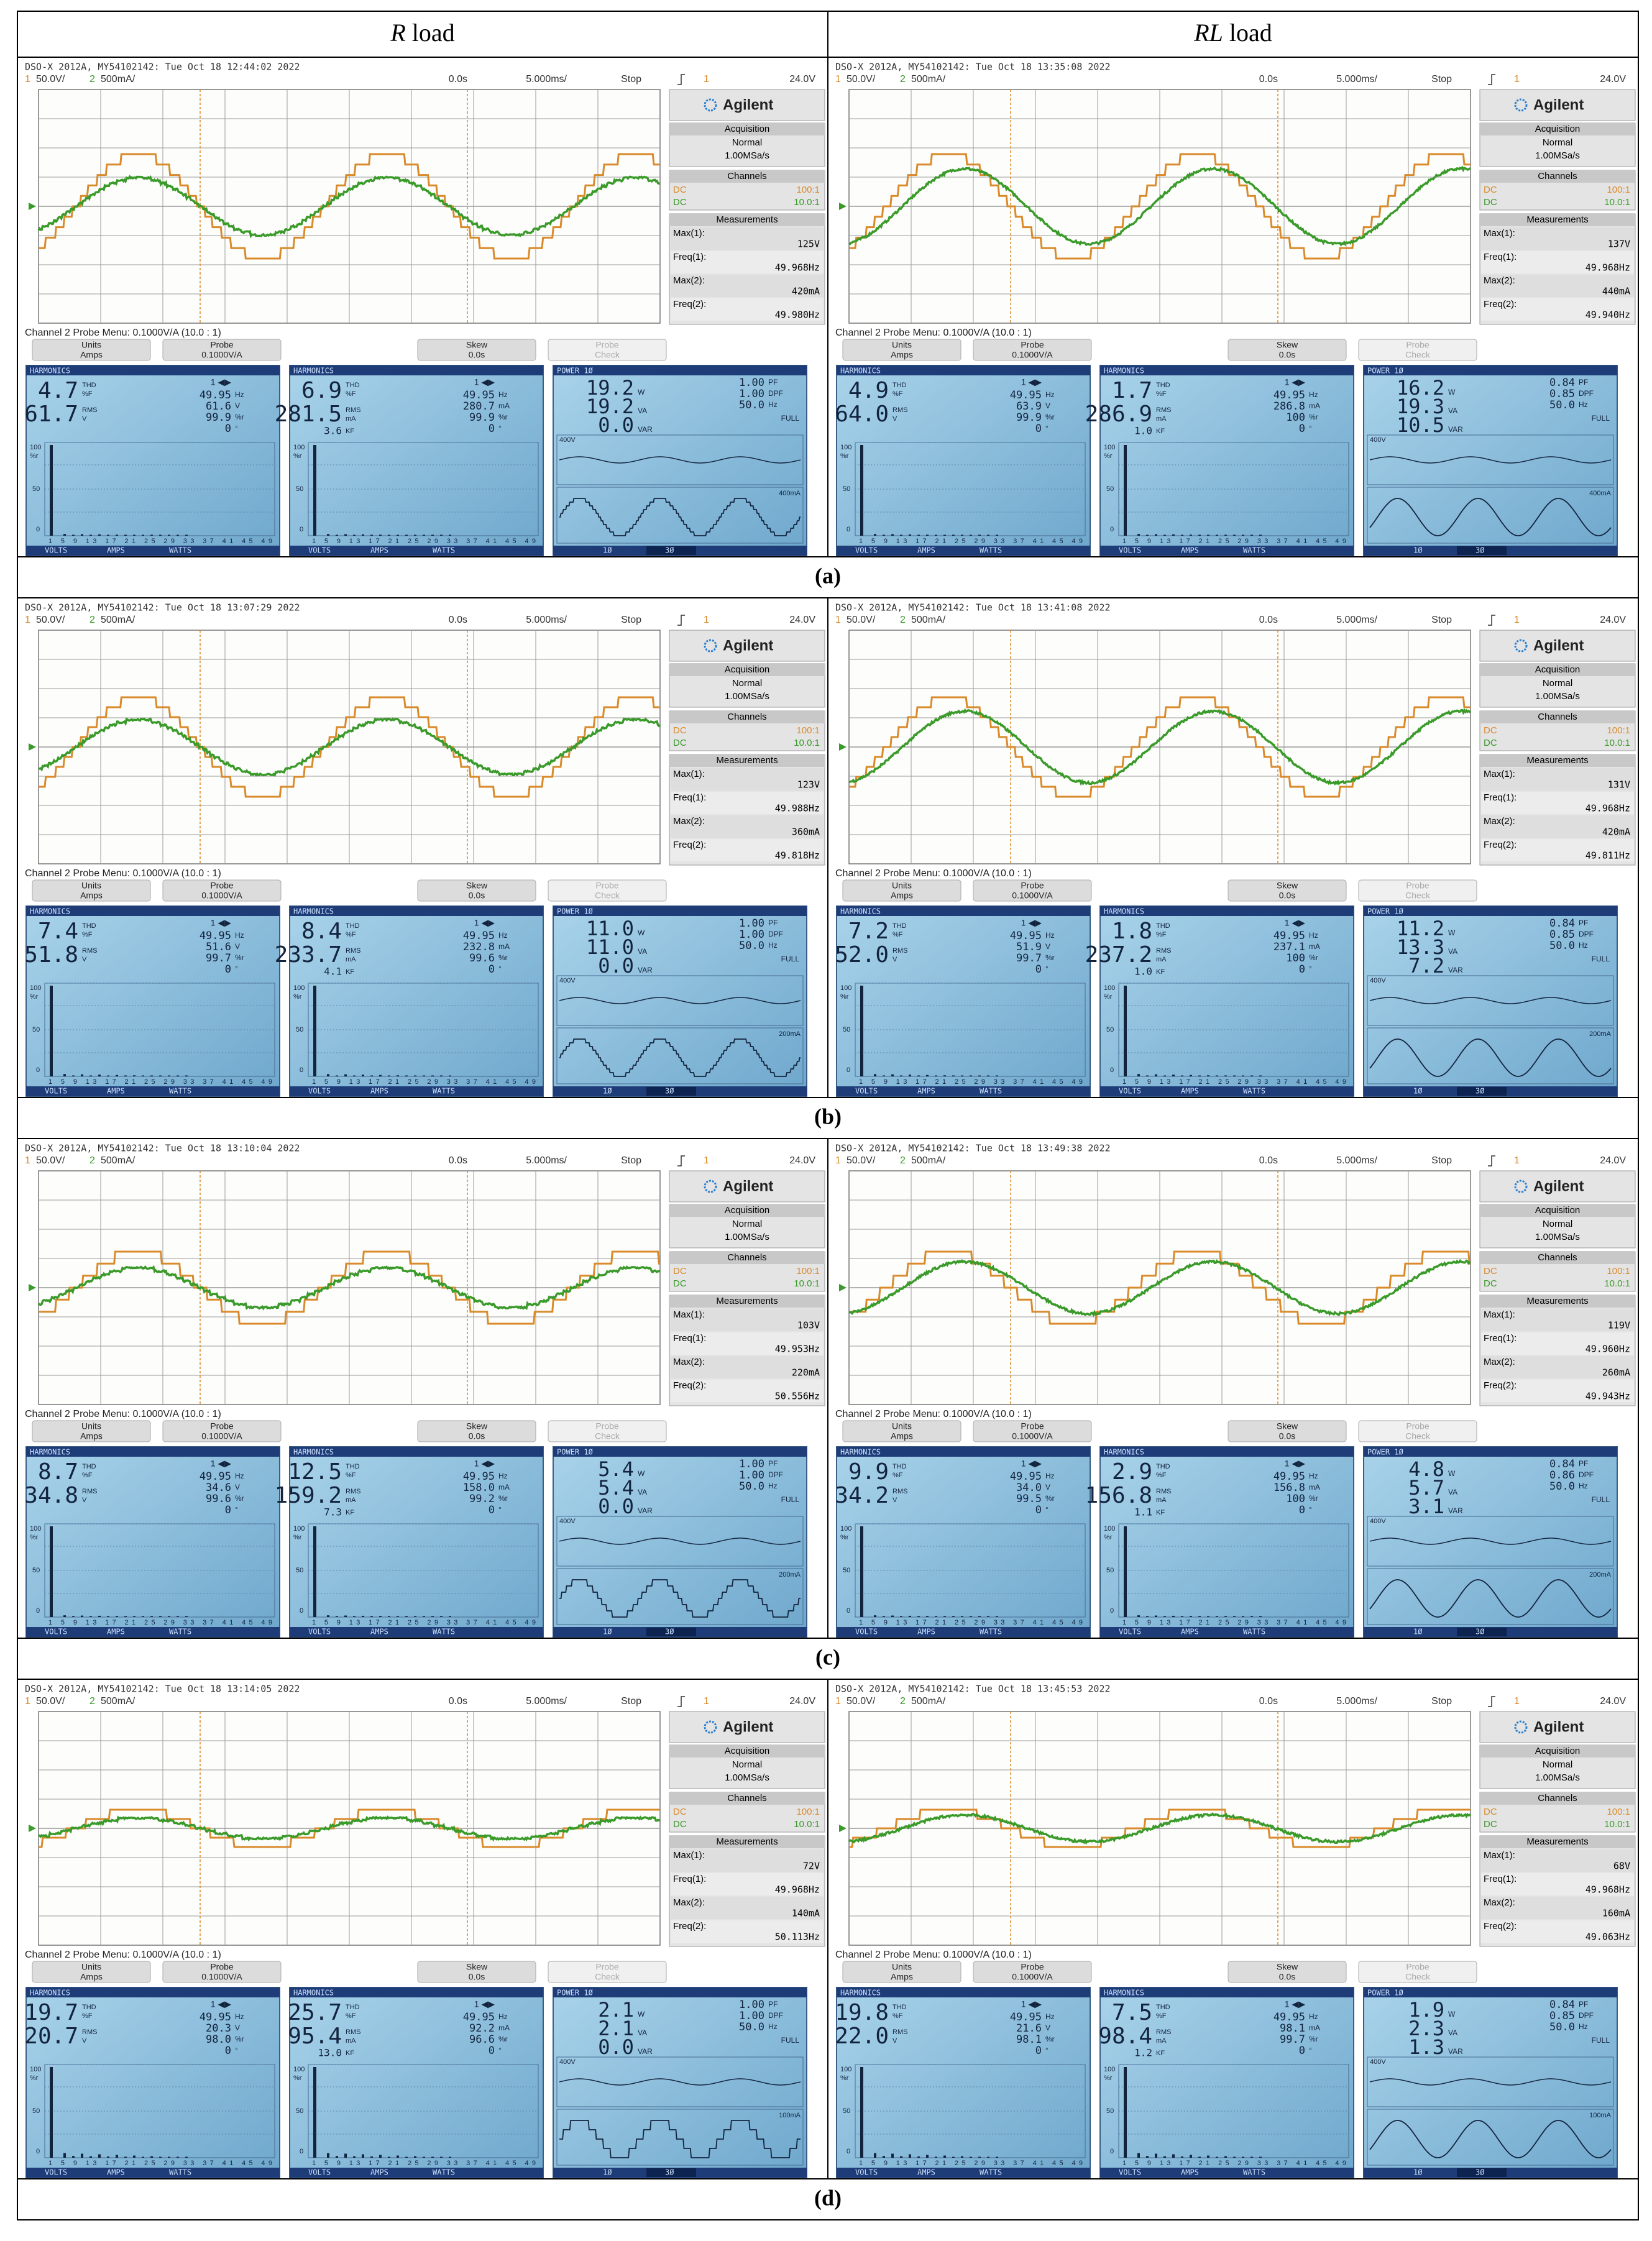 The image size is (1652, 2241). What do you see at coordinates (1607, 1937) in the screenshot?
I see `measurement-value: 49.063Hz` at bounding box center [1607, 1937].